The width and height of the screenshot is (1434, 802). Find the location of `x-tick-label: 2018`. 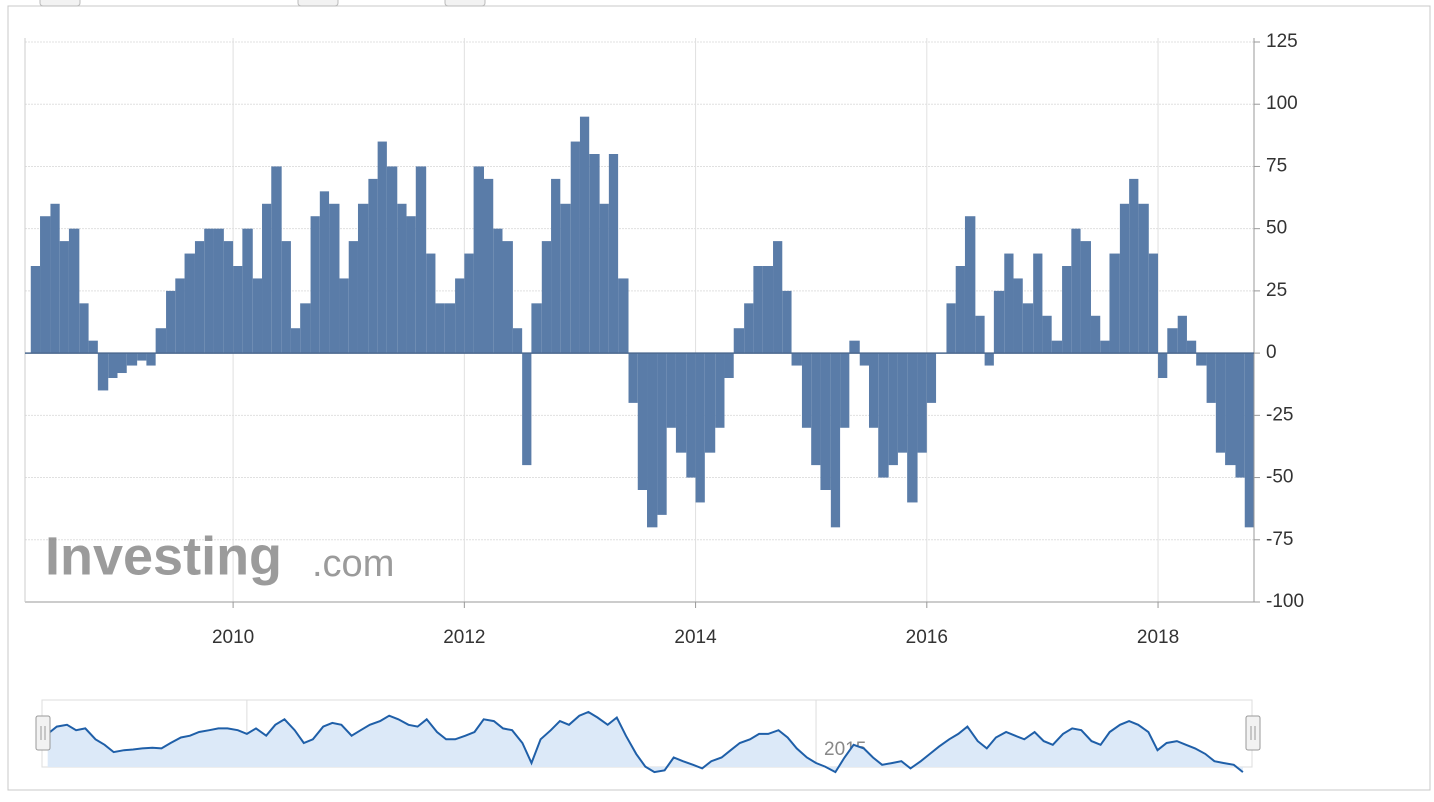

x-tick-label: 2018 is located at coordinates (1158, 637).